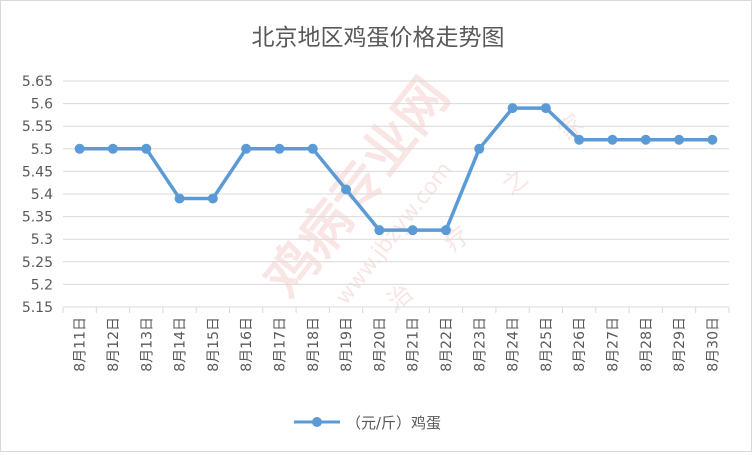 The width and height of the screenshot is (752, 455). What do you see at coordinates (547, 344) in the screenshot?
I see `x-tick-label: 8月25日` at bounding box center [547, 344].